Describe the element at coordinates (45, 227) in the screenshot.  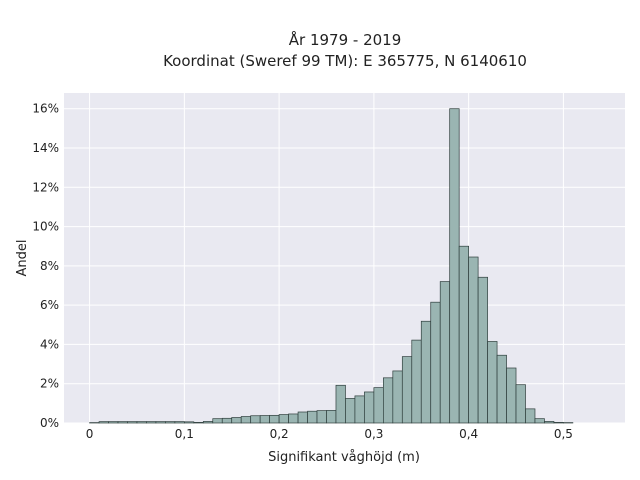
I see `y-tick-label: 10%` at that location.